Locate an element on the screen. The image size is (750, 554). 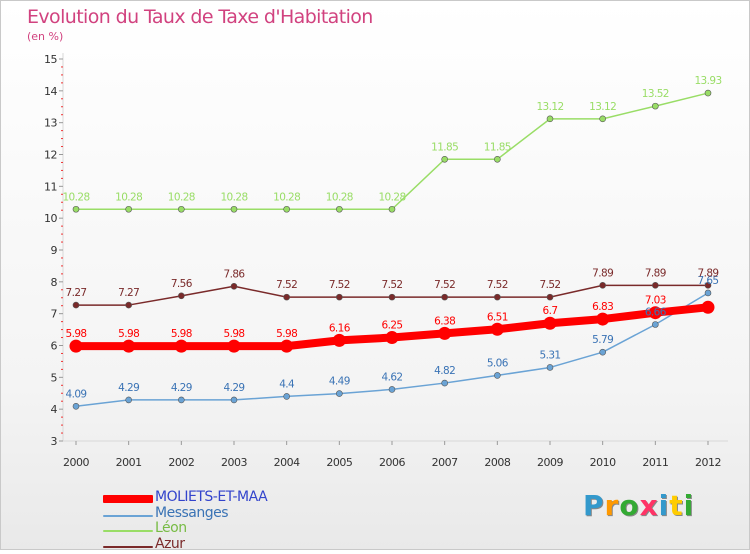
x-tick-label: 2009 is located at coordinates (550, 462).